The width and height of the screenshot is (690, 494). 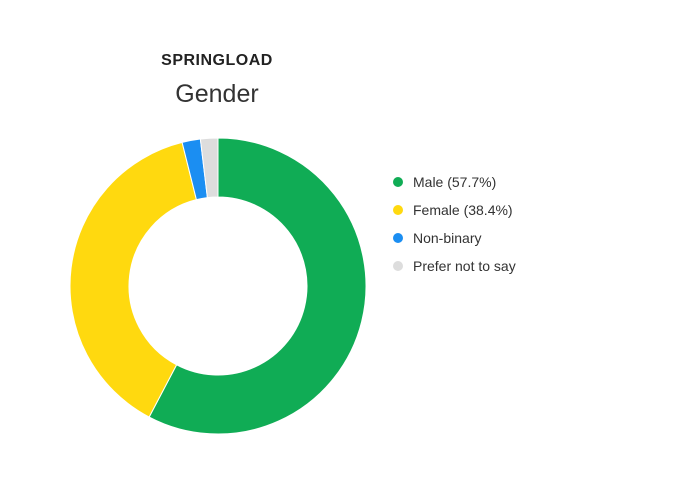 What do you see at coordinates (398, 210) in the screenshot?
I see `legend-swatch-female` at bounding box center [398, 210].